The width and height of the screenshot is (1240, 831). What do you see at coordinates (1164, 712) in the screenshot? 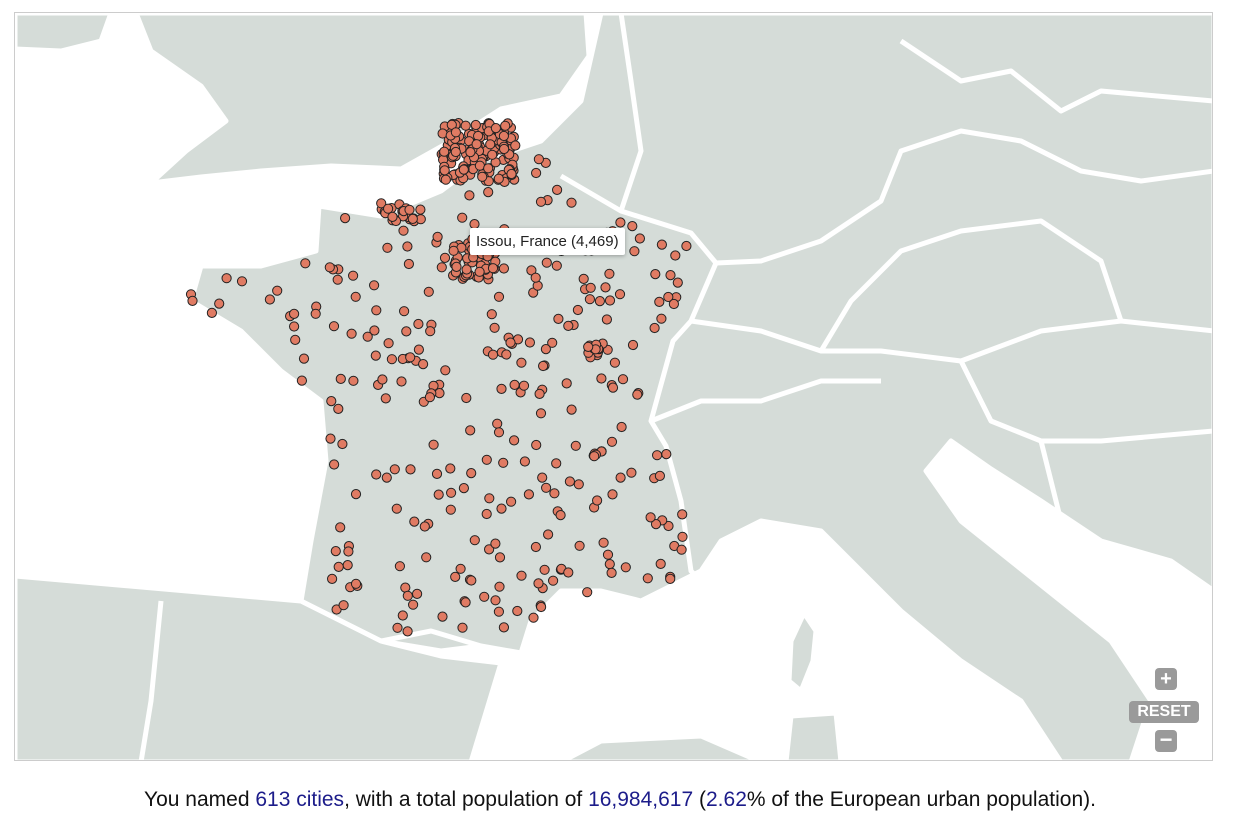
I see `reset-button: RESET` at bounding box center [1164, 712].